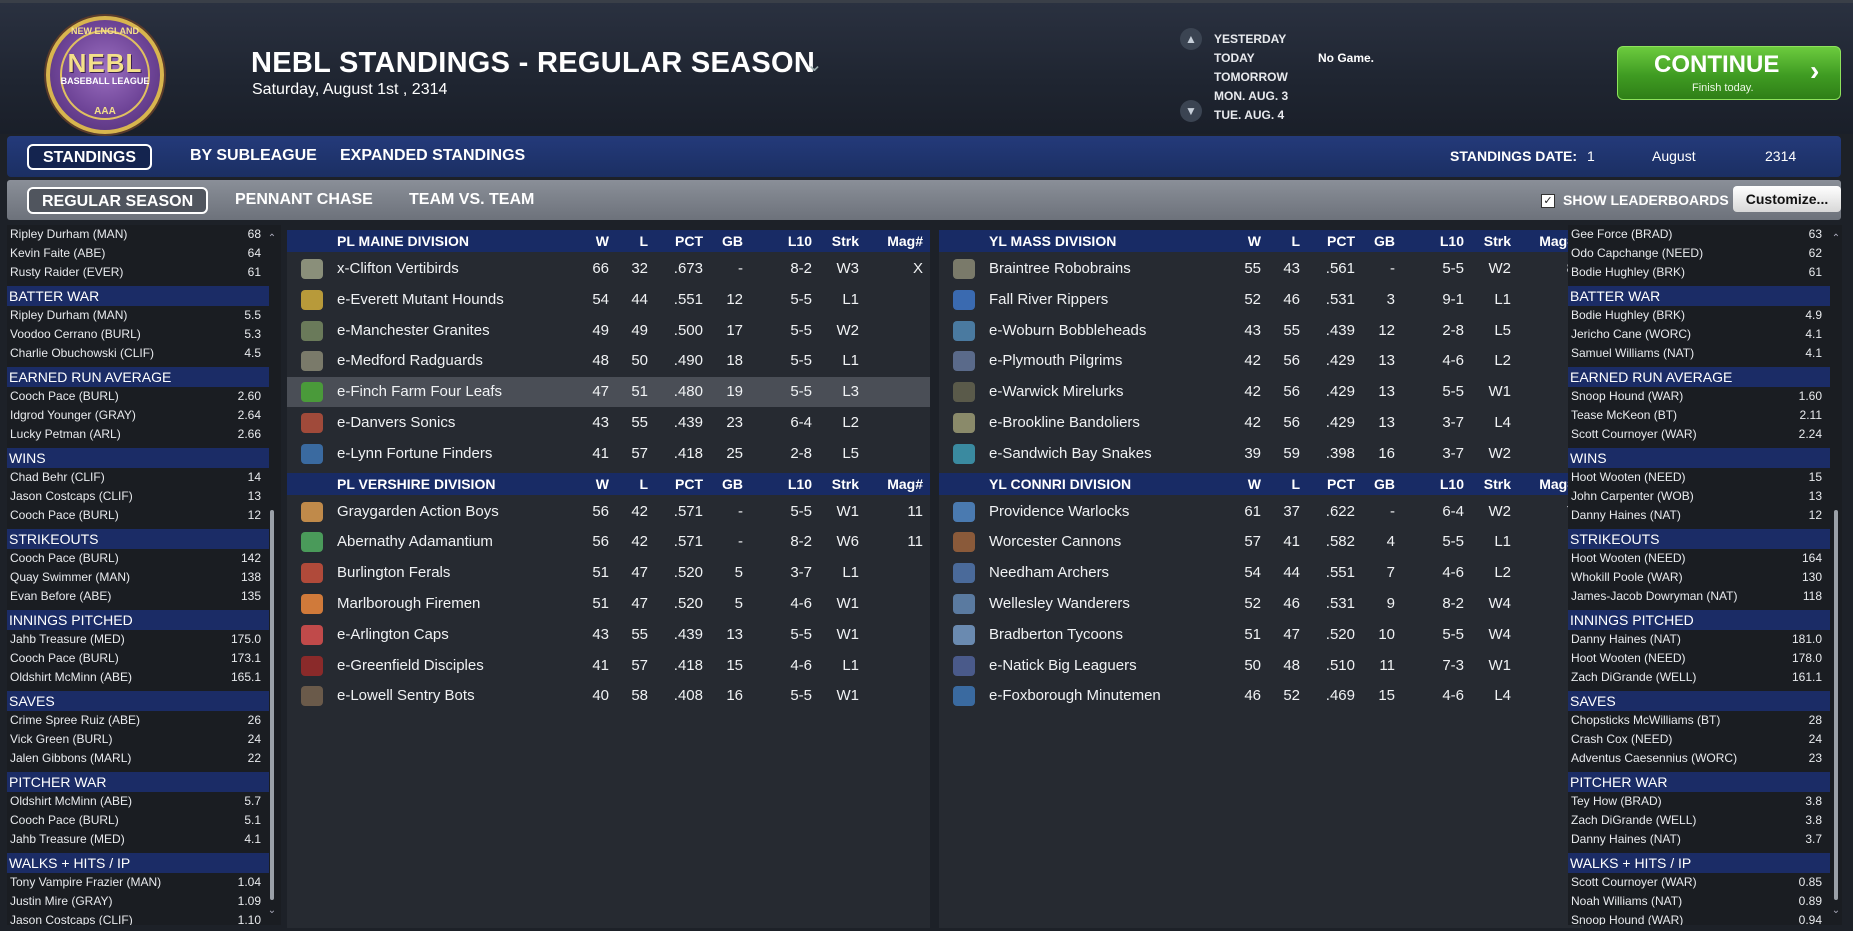  I want to click on leaderboard-row: Crash Cox (NEED) 24, so click(1699, 739).